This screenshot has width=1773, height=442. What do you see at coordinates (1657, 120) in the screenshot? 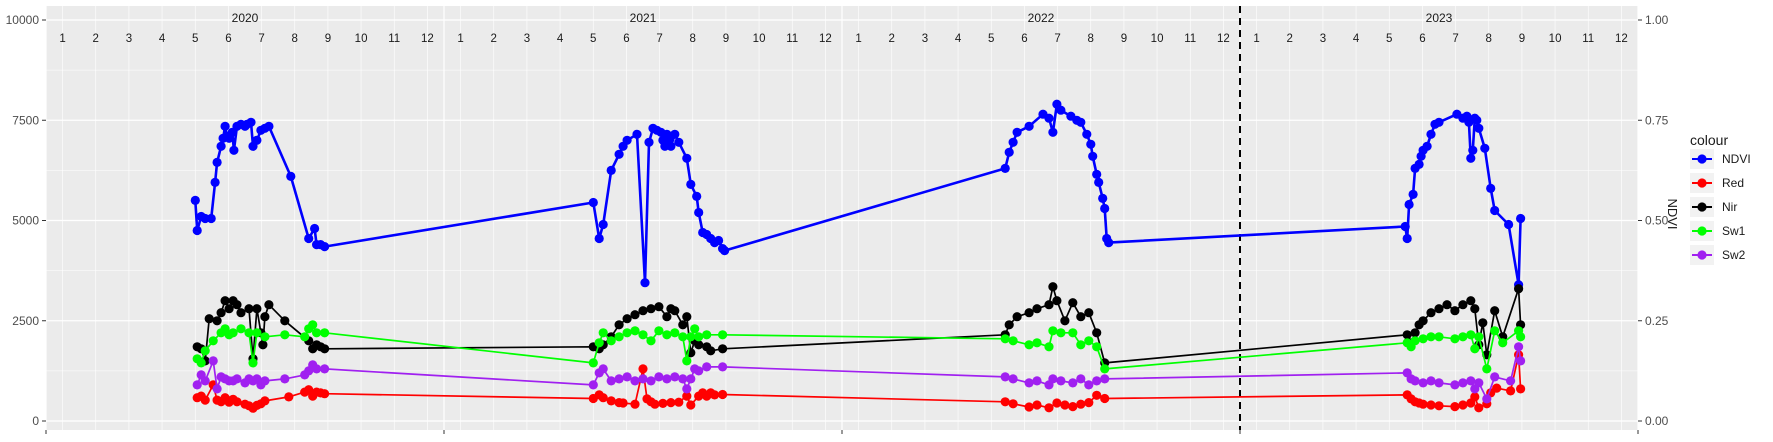
I see `y-tick-label-right: 0.75` at bounding box center [1657, 120].